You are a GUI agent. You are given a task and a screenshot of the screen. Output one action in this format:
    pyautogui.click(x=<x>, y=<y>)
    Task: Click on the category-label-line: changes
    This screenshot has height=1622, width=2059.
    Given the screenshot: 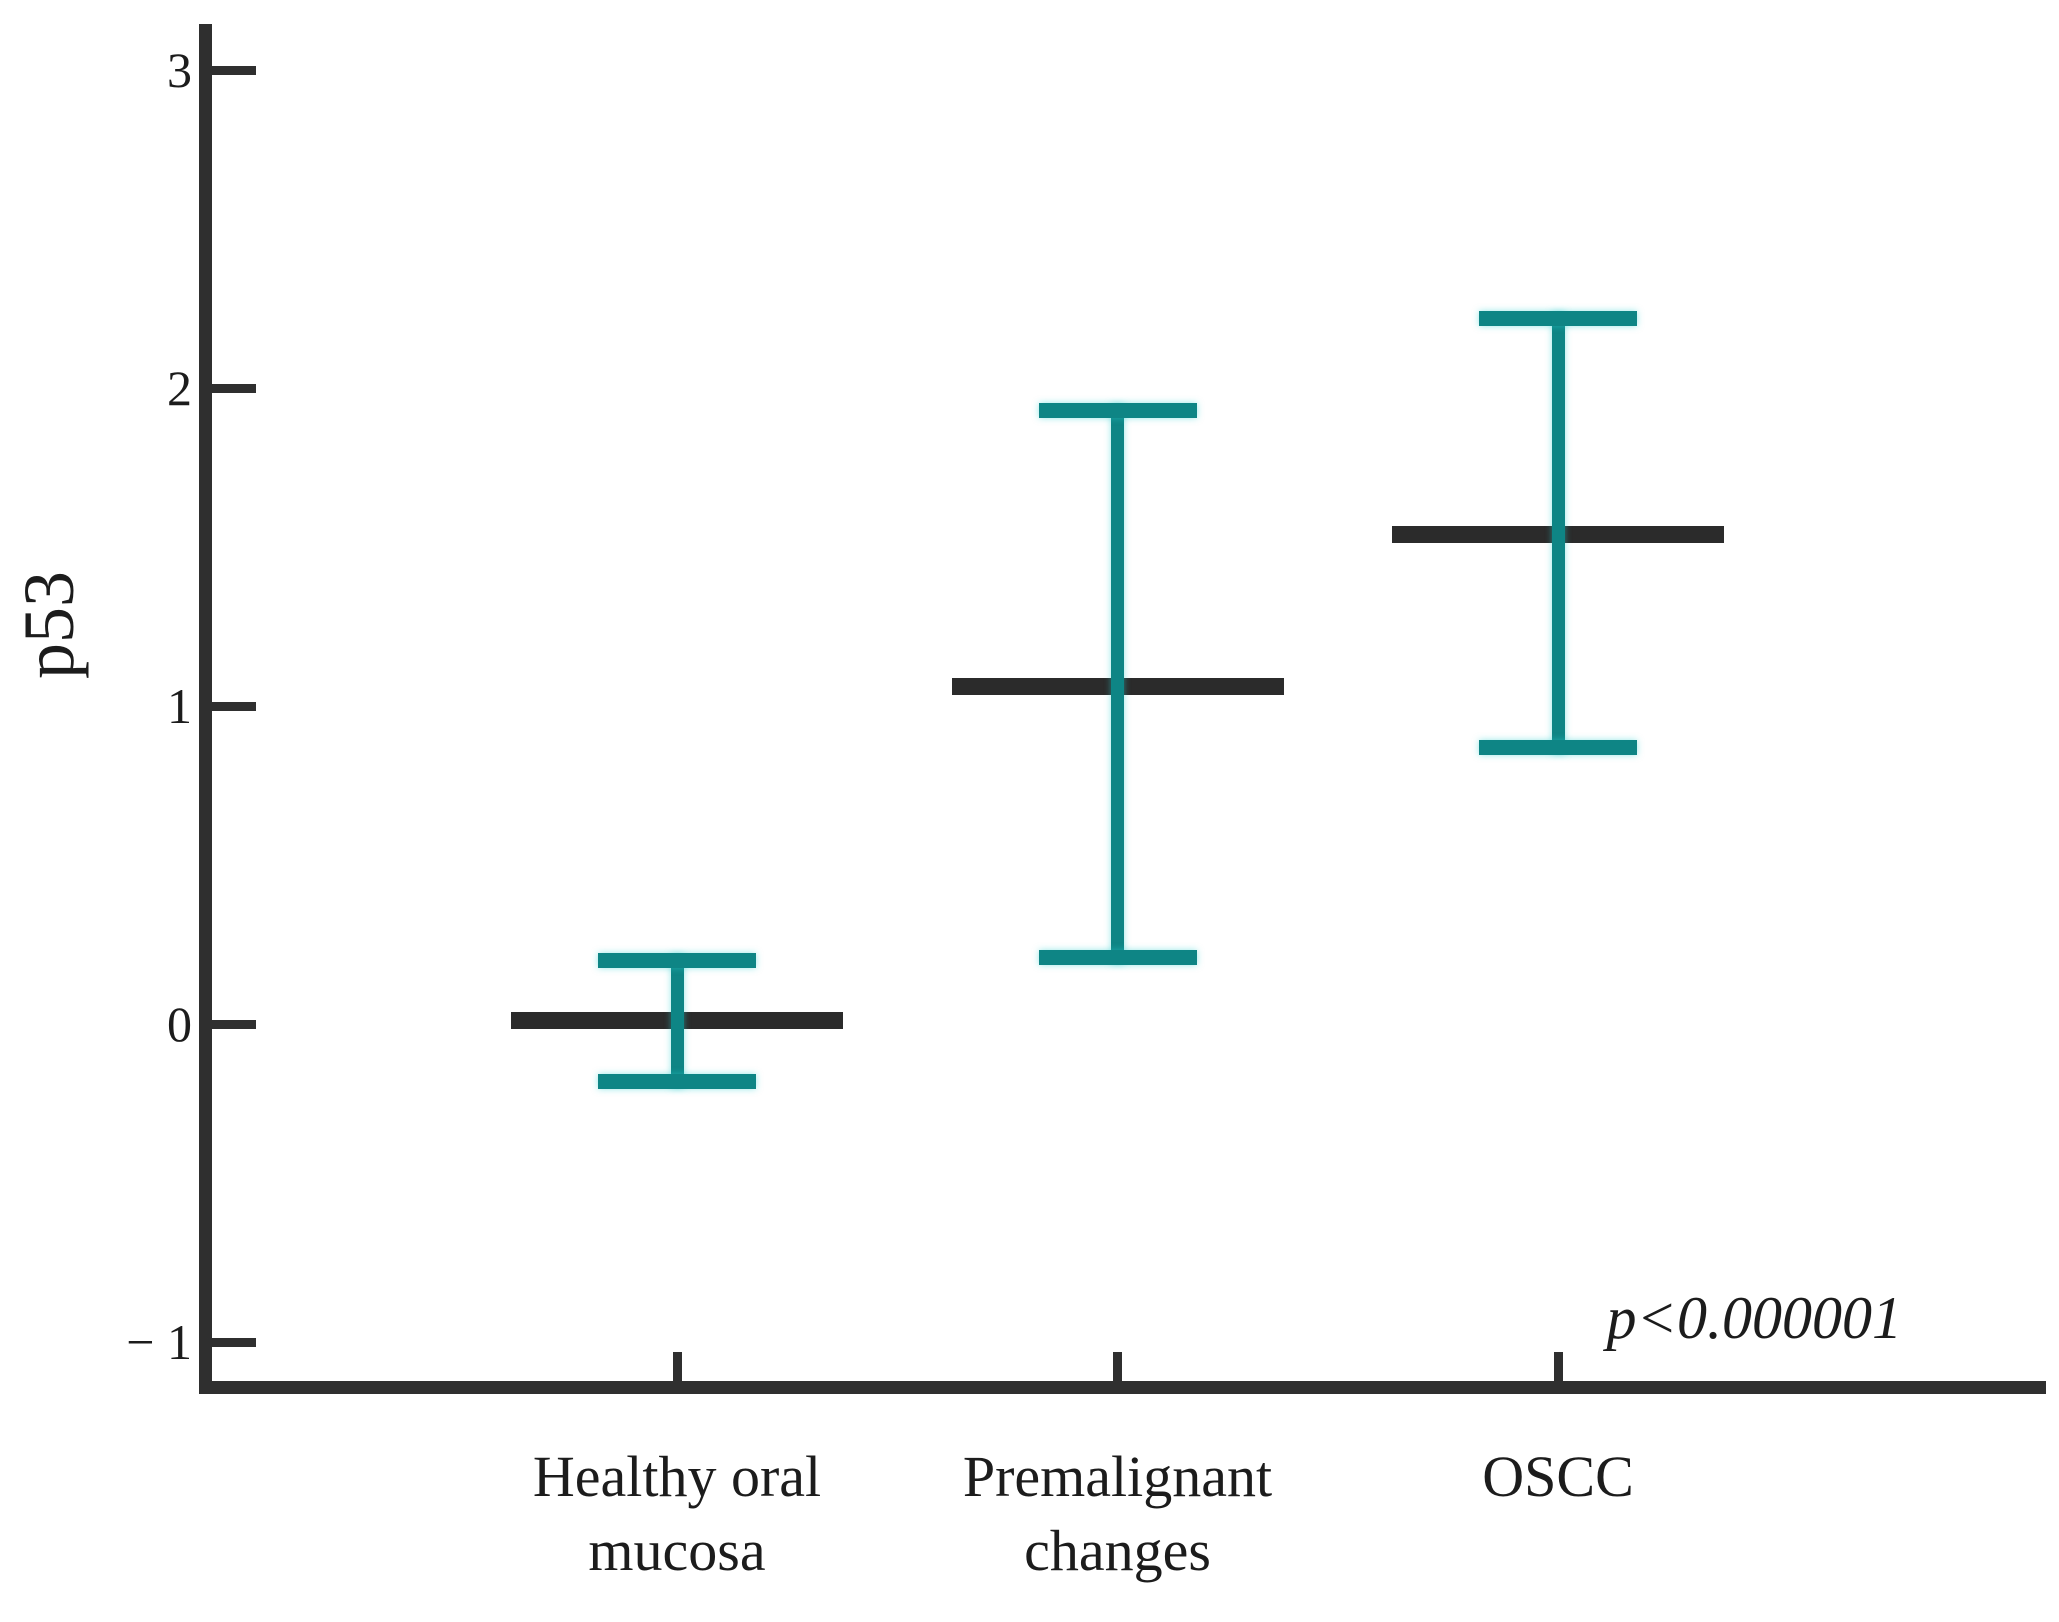 What is the action you would take?
    pyautogui.click(x=1117, y=1550)
    